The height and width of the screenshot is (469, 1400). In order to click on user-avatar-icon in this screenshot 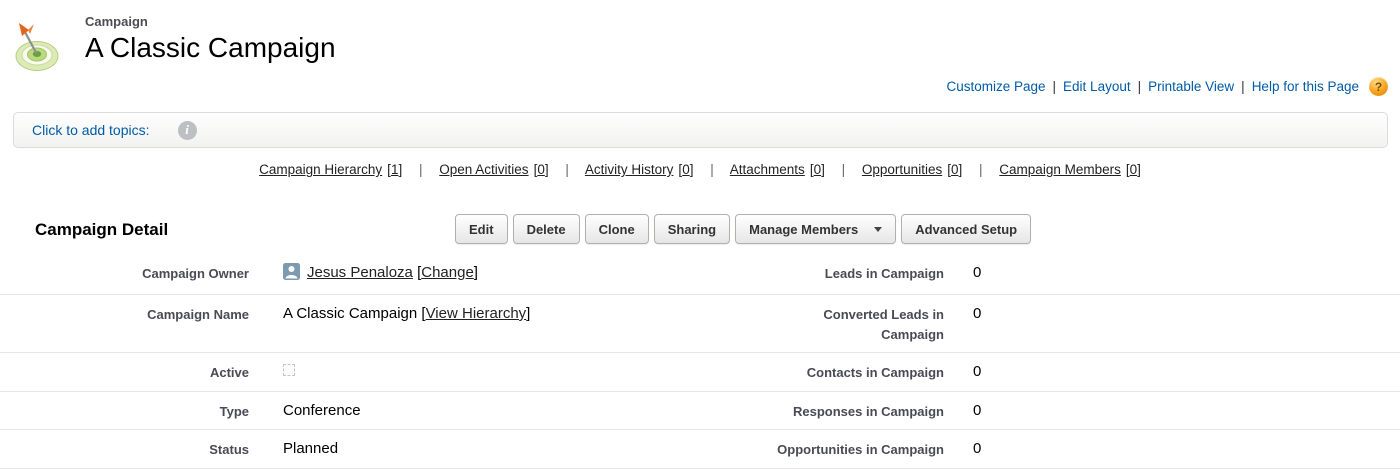, I will do `click(291, 274)`.